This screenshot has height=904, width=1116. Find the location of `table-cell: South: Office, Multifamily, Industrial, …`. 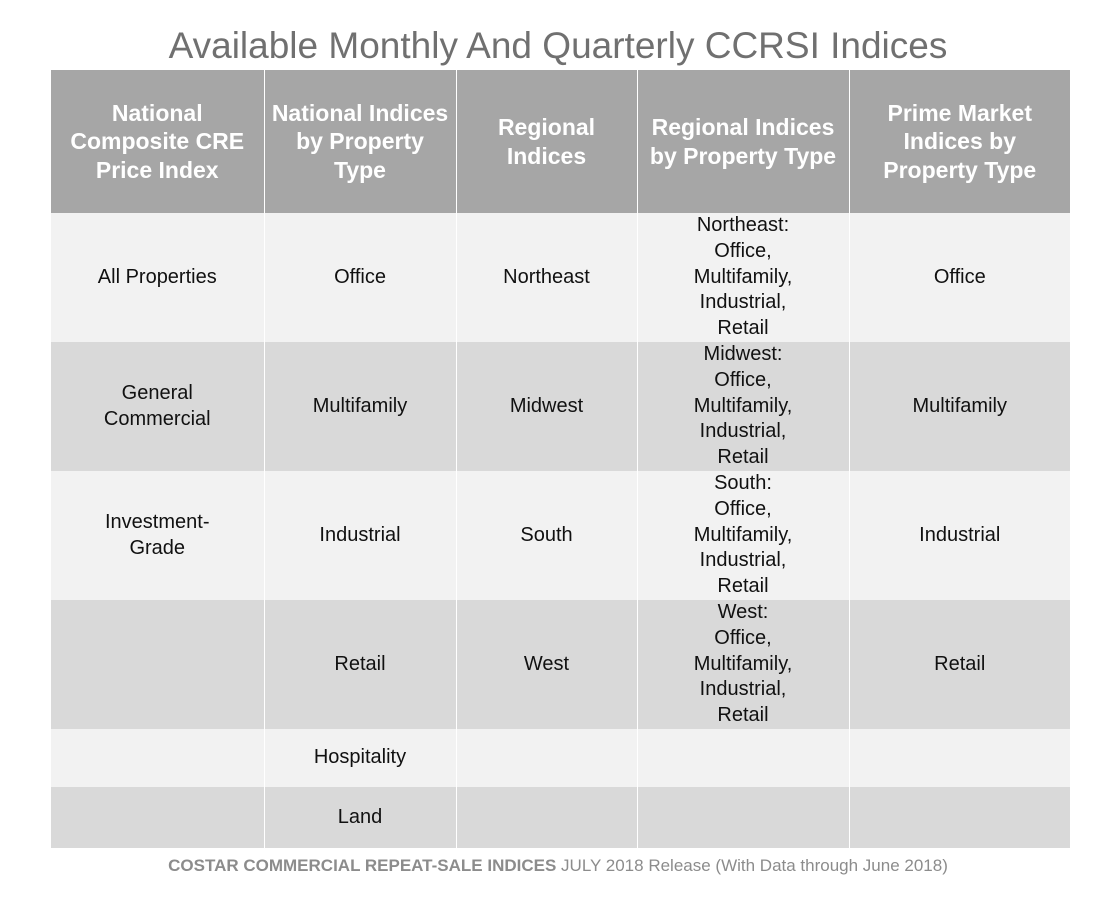

table-cell: South: Office, Multifamily, Industrial, … is located at coordinates (743, 535).